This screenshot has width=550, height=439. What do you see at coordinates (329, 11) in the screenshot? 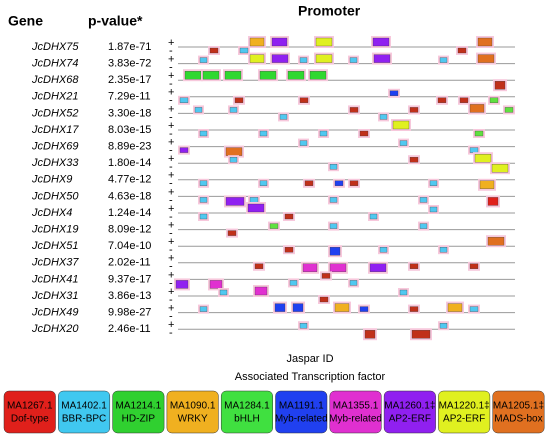
I see `promoter-header: Promoter` at bounding box center [329, 11].